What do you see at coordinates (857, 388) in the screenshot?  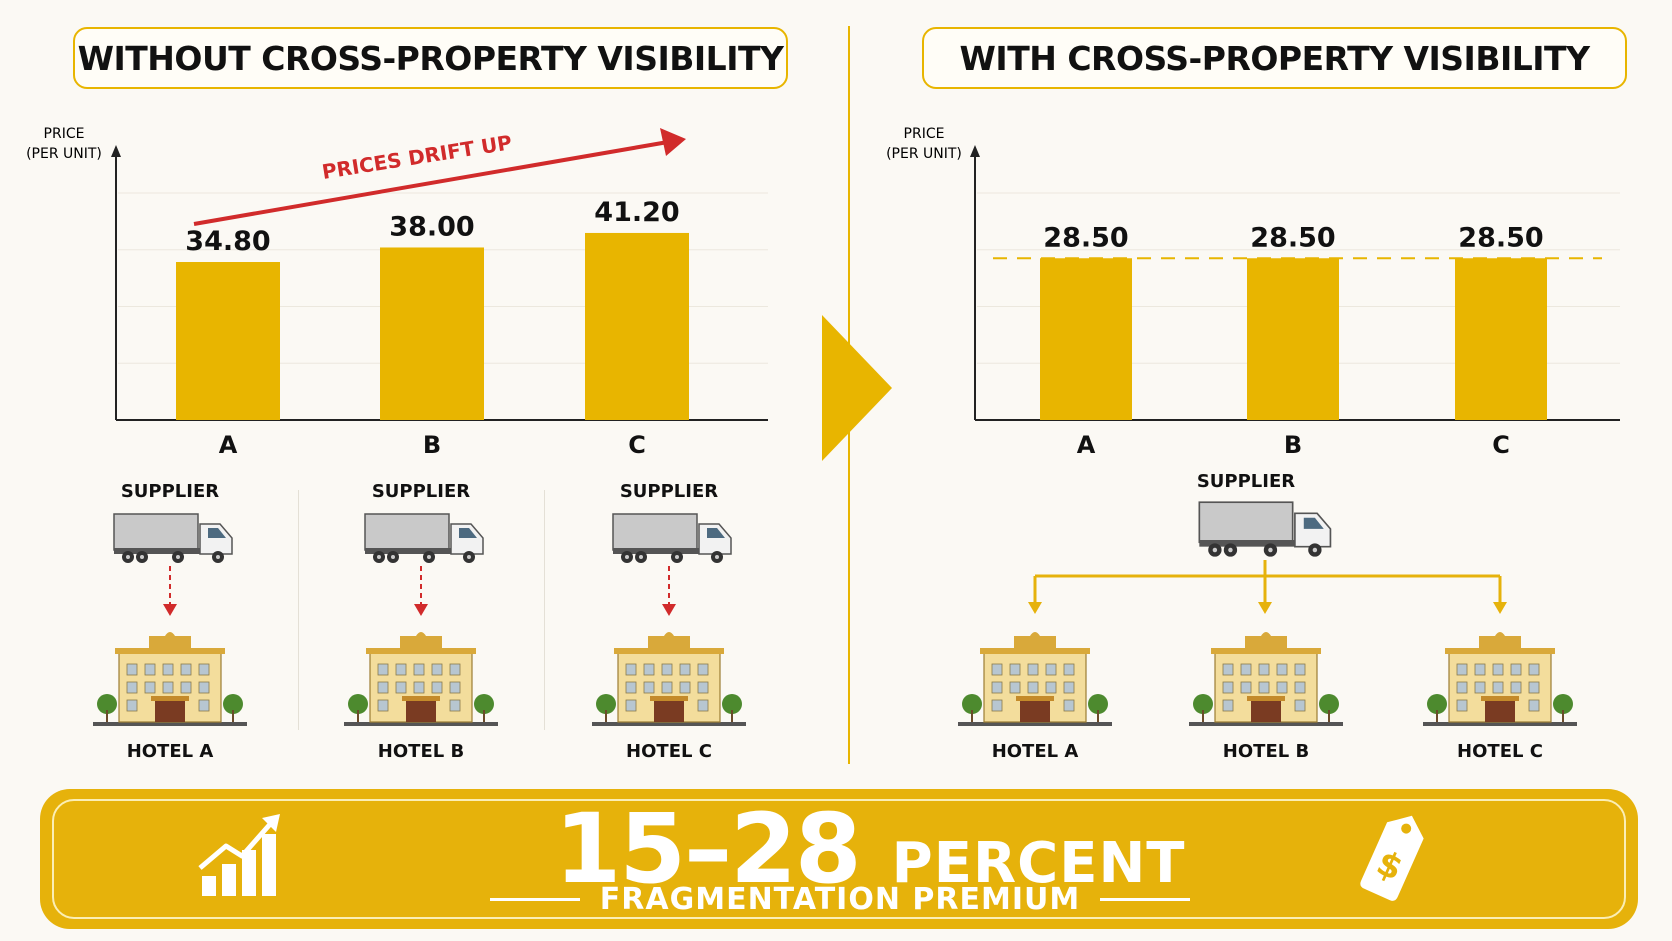 I see `transition-arrow-icon` at bounding box center [857, 388].